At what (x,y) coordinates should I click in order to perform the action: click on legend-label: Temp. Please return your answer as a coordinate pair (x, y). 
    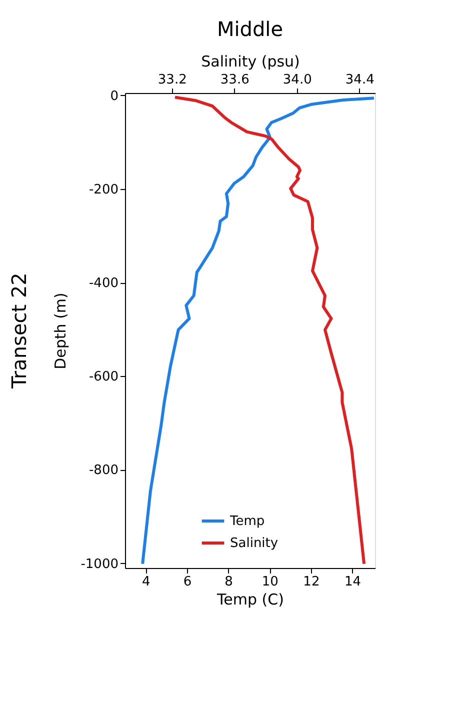
    Looking at the image, I should click on (247, 521).